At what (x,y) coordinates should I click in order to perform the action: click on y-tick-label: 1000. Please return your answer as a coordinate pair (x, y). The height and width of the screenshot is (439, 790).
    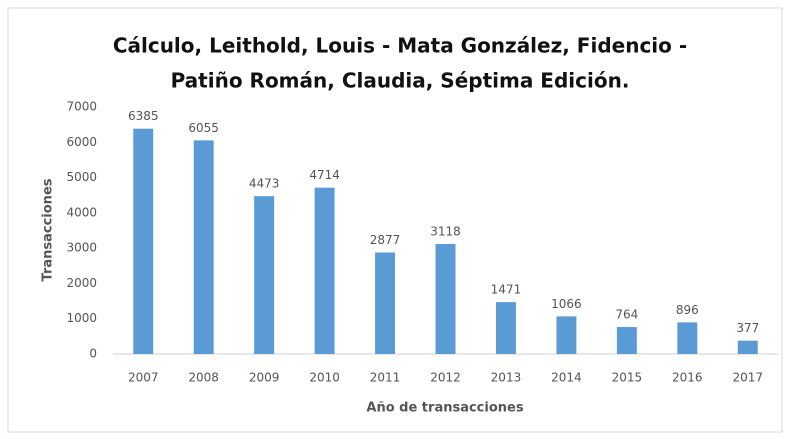
    Looking at the image, I should click on (81, 318).